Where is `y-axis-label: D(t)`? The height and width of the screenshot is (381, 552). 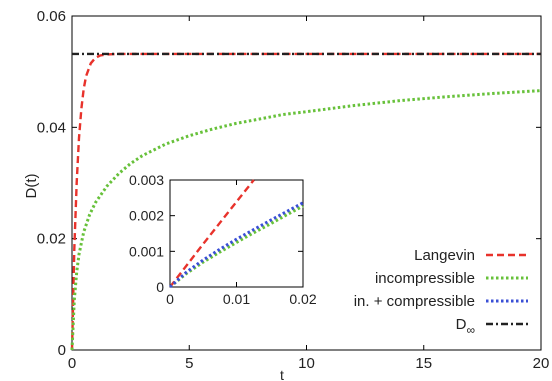 y-axis-label: D(t) is located at coordinates (31, 186).